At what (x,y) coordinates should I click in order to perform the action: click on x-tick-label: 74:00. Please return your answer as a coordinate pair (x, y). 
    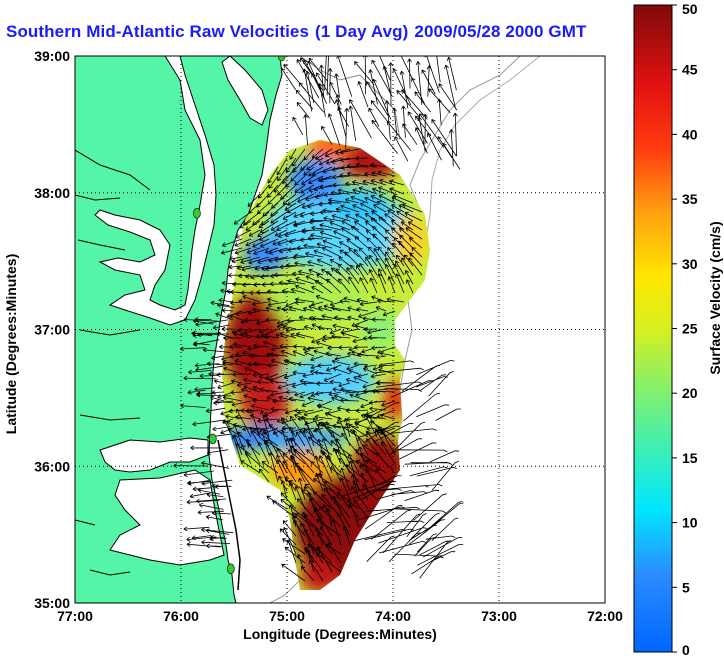
    Looking at the image, I should click on (393, 616).